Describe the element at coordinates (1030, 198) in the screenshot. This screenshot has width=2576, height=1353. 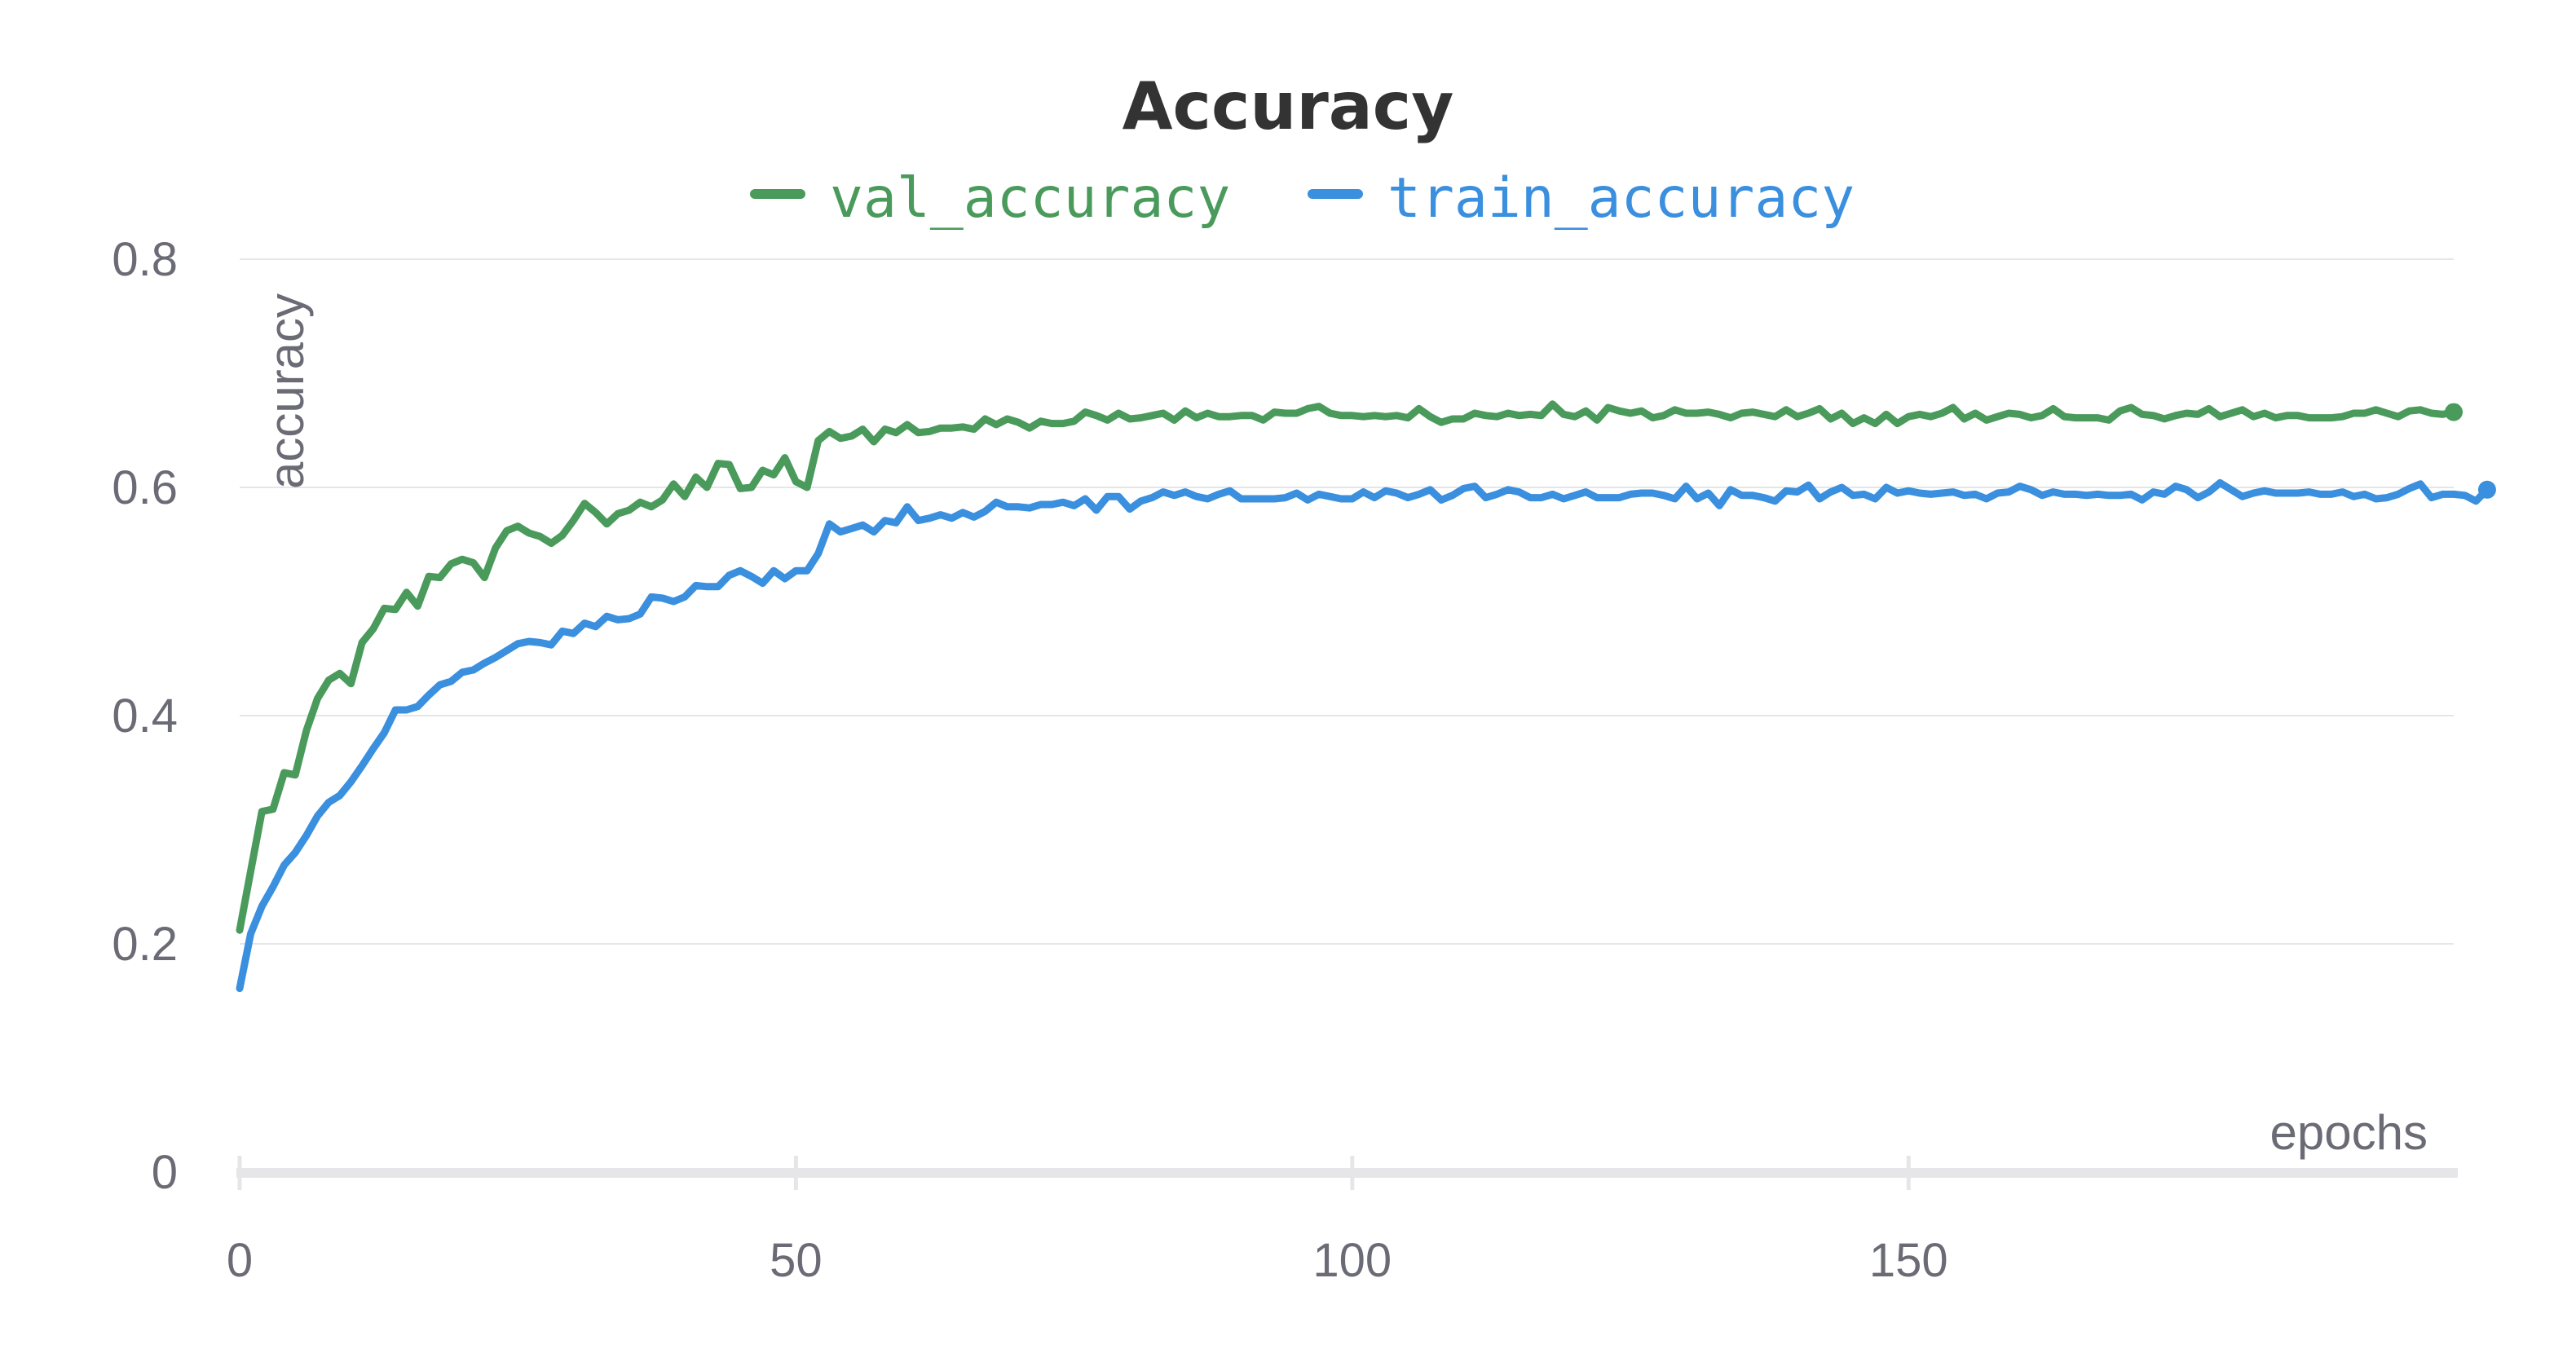
I see `legend-label-val-accuracy: val_accuracy` at that location.